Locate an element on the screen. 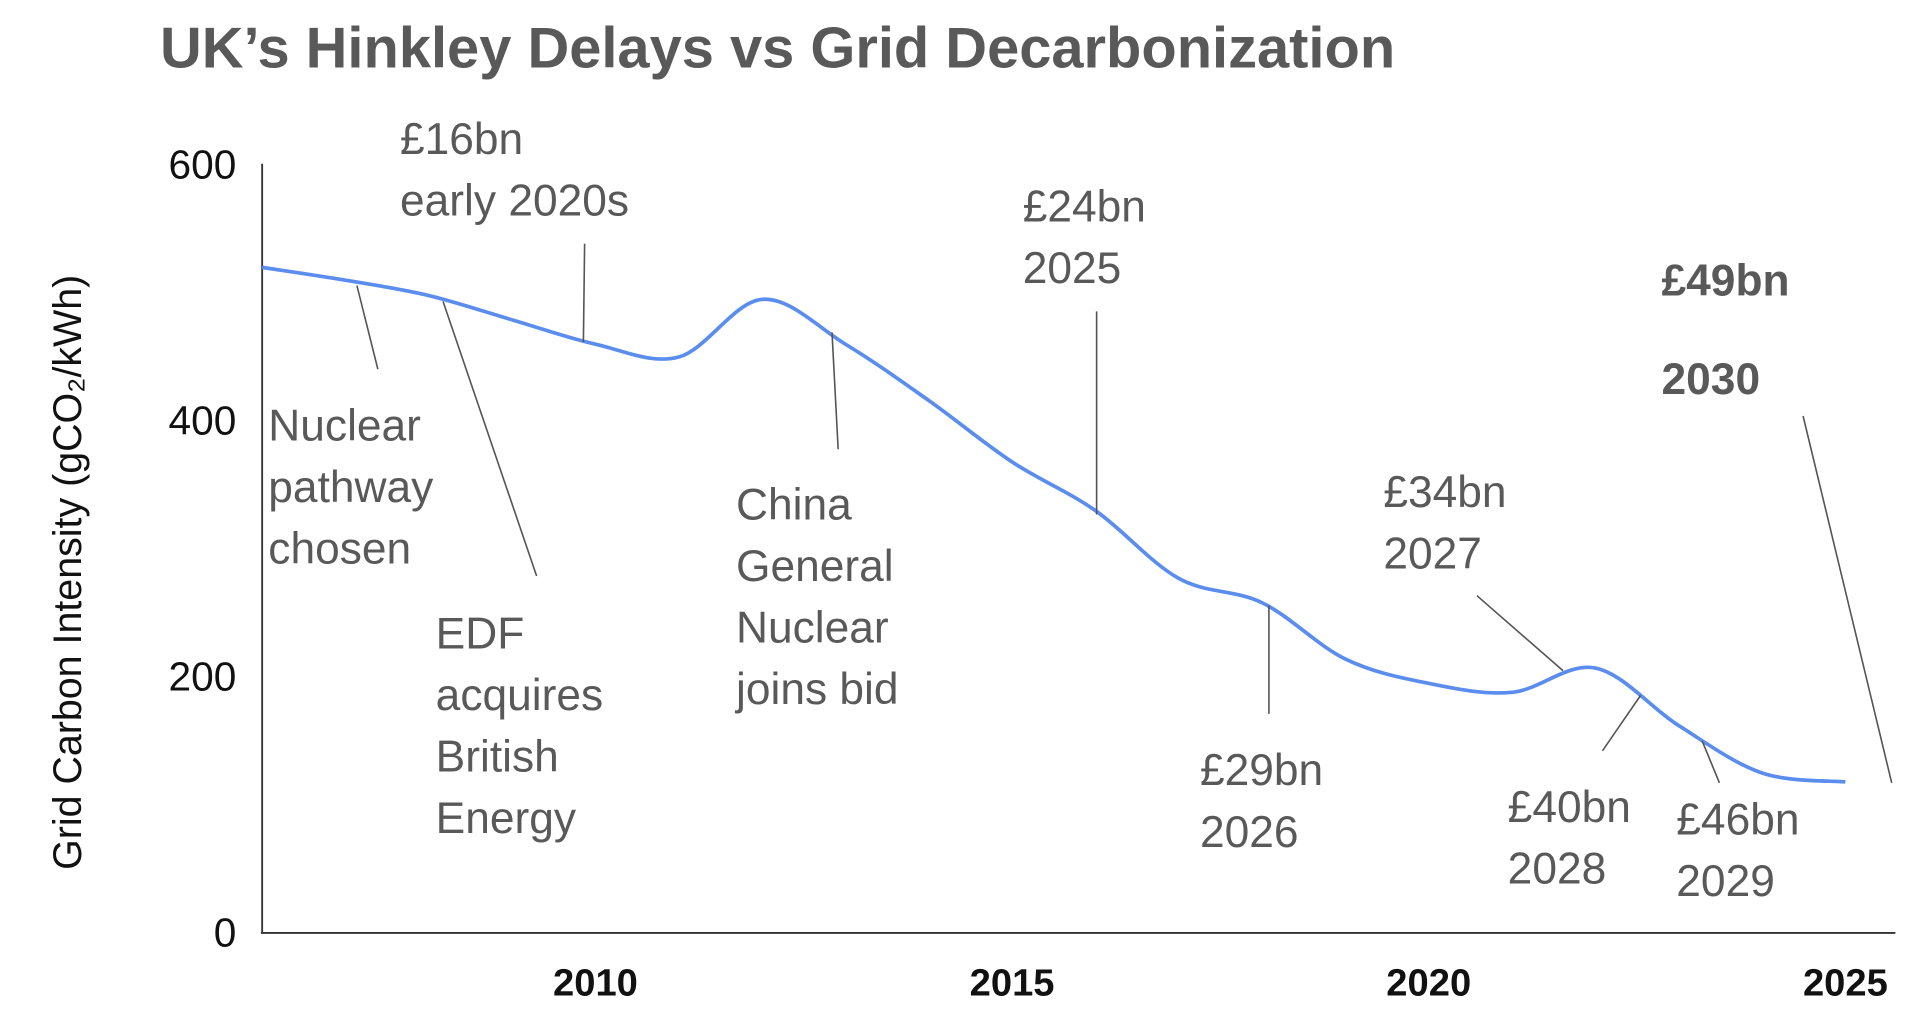  y-tick-label: 0 is located at coordinates (225, 932).